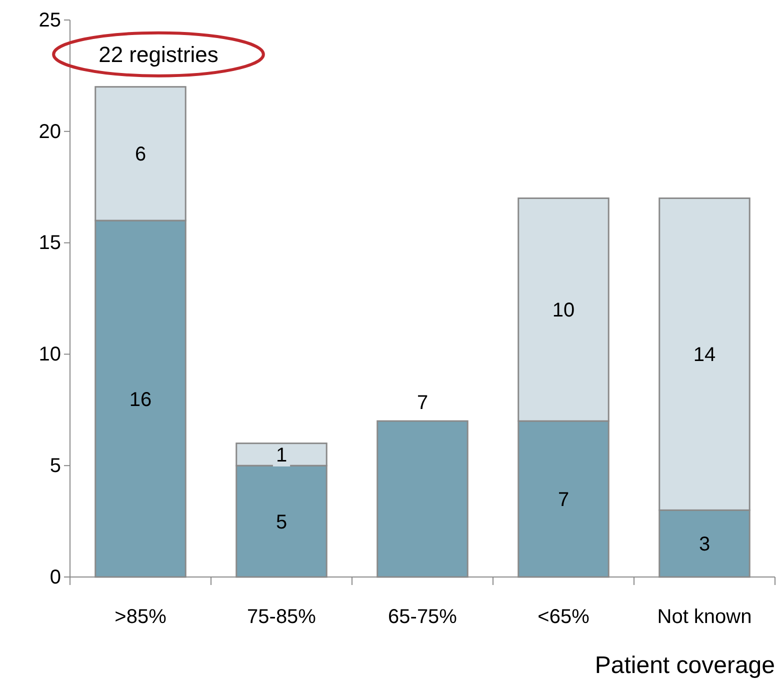  Describe the element at coordinates (55, 466) in the screenshot. I see `y-tick-label: 5` at that location.